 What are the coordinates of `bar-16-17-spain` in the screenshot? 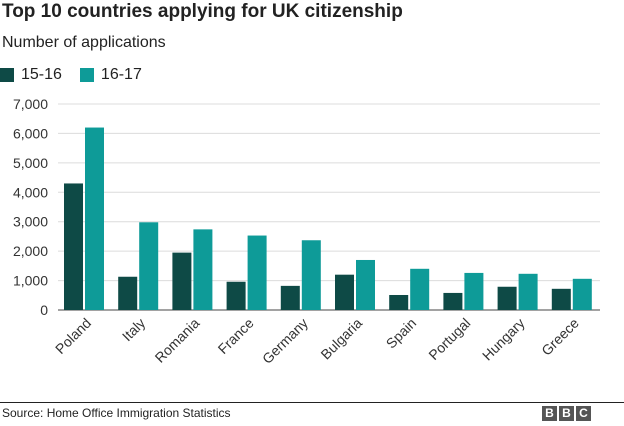 It's located at (420, 289).